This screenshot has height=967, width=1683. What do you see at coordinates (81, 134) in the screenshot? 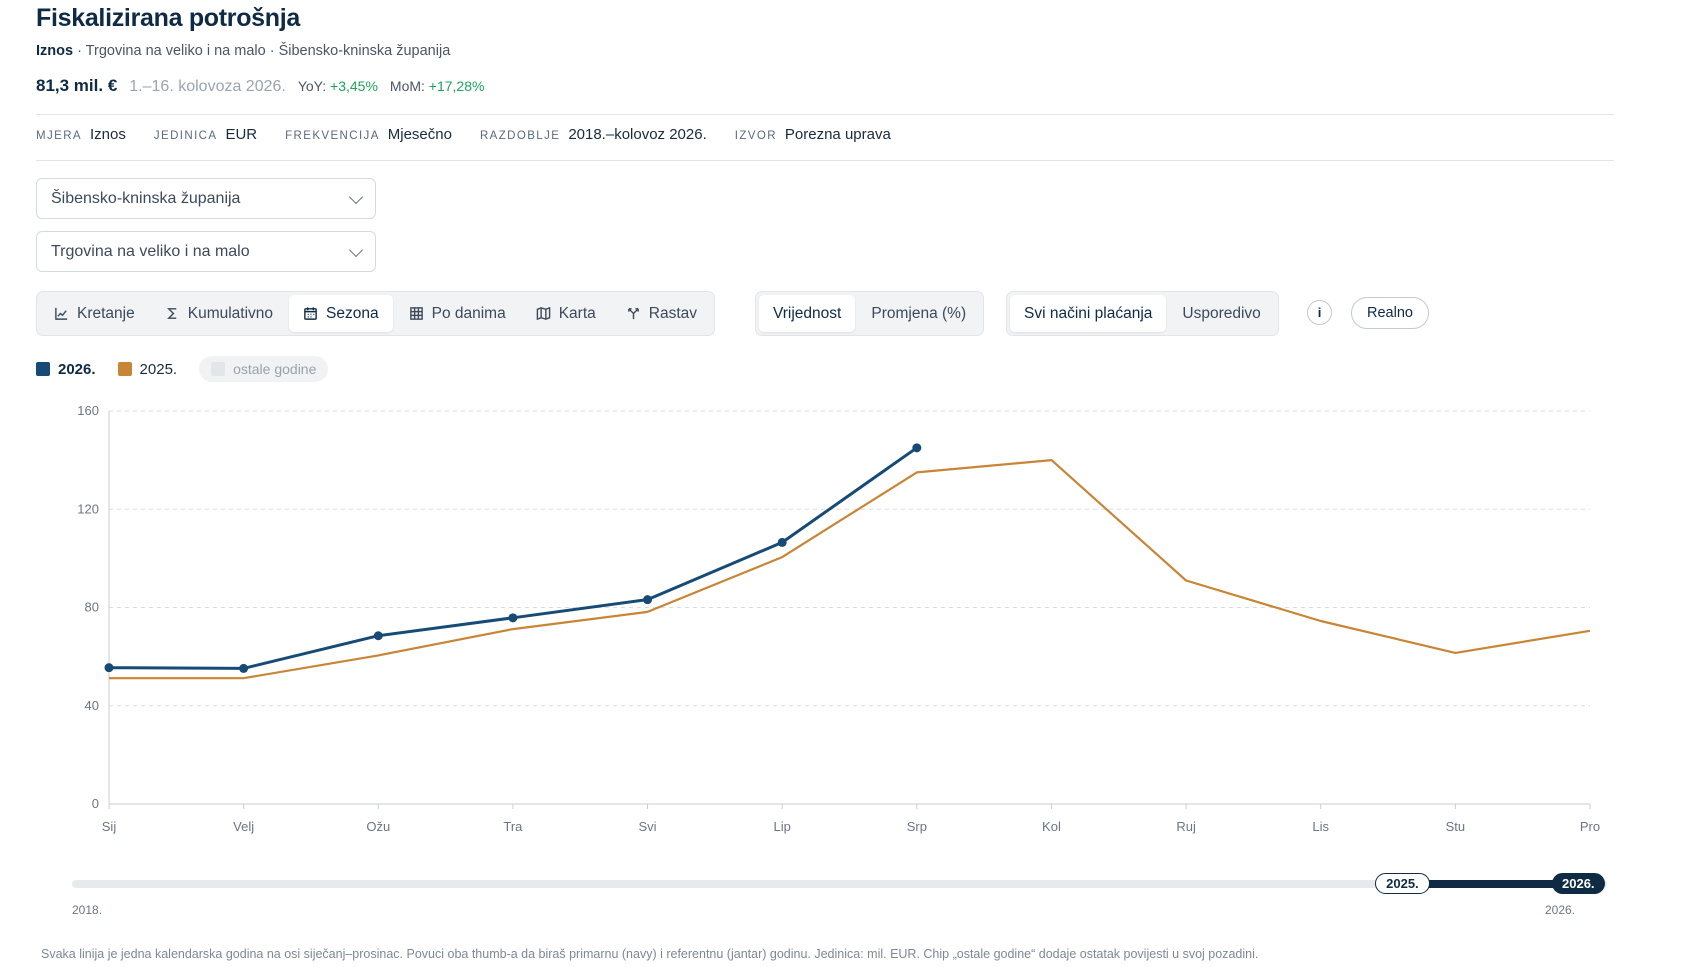
I see `meta-measure: MJERA Iznos` at bounding box center [81, 134].